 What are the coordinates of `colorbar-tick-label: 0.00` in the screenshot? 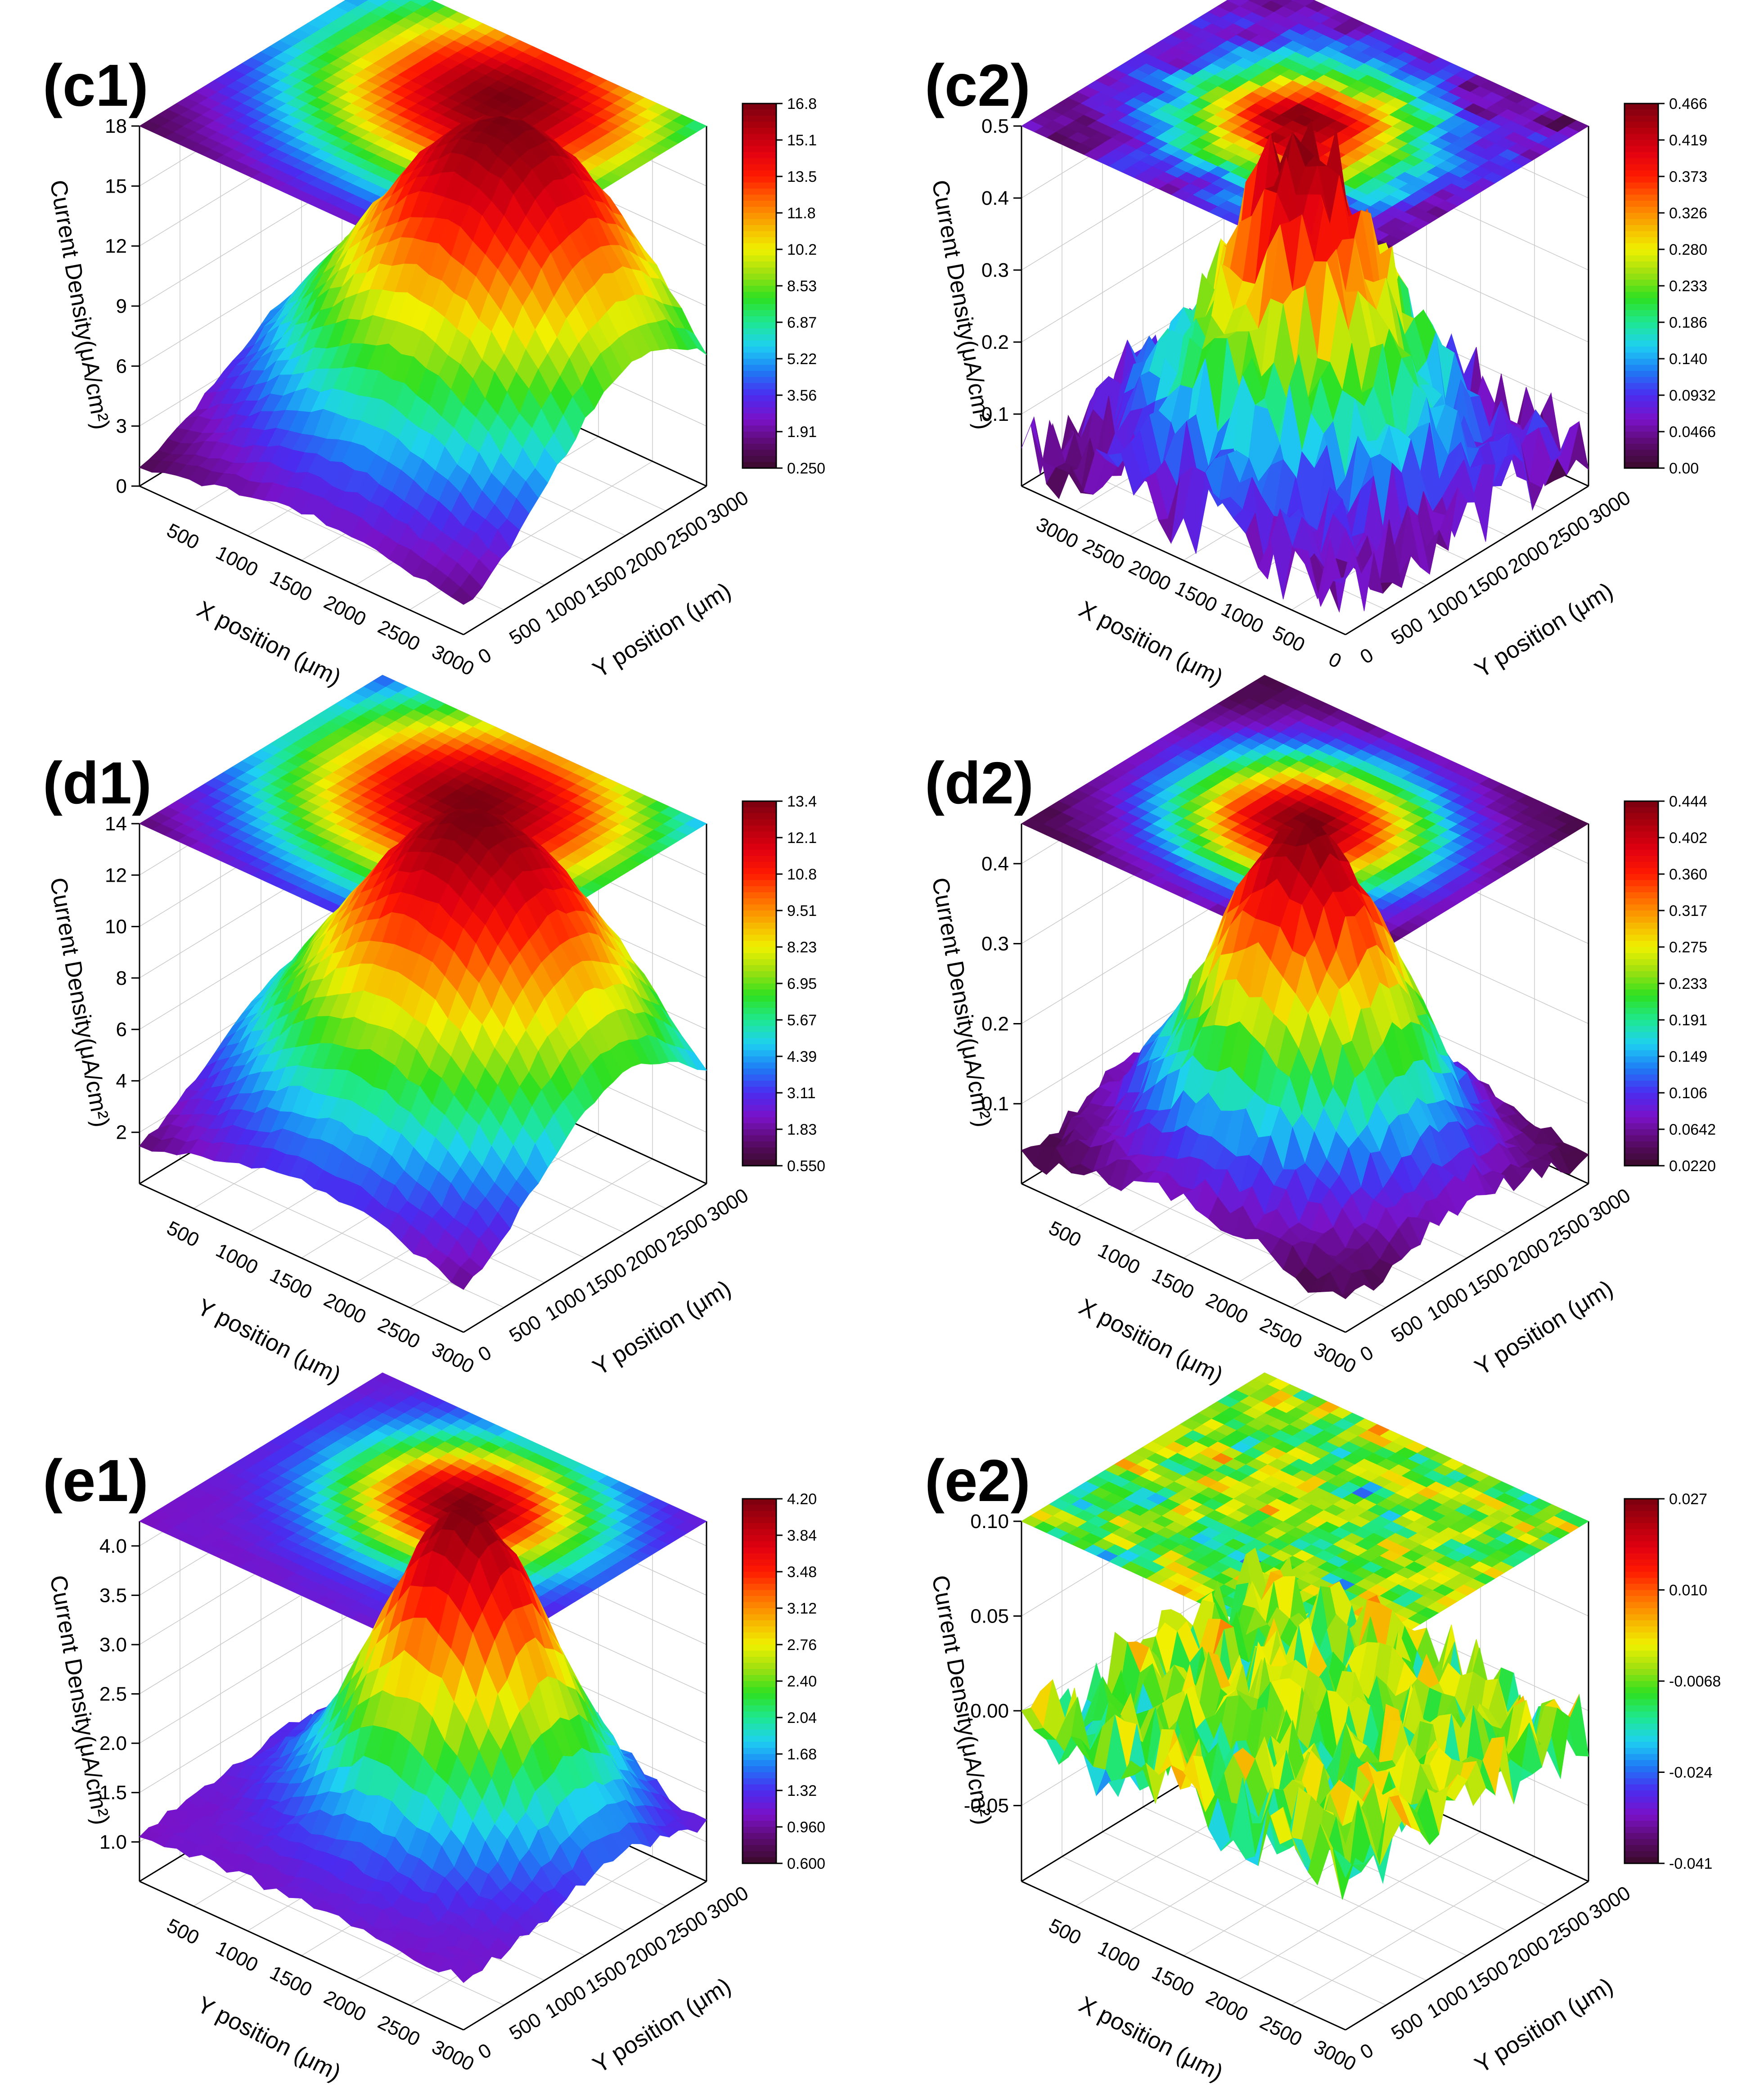 It's located at (1684, 468).